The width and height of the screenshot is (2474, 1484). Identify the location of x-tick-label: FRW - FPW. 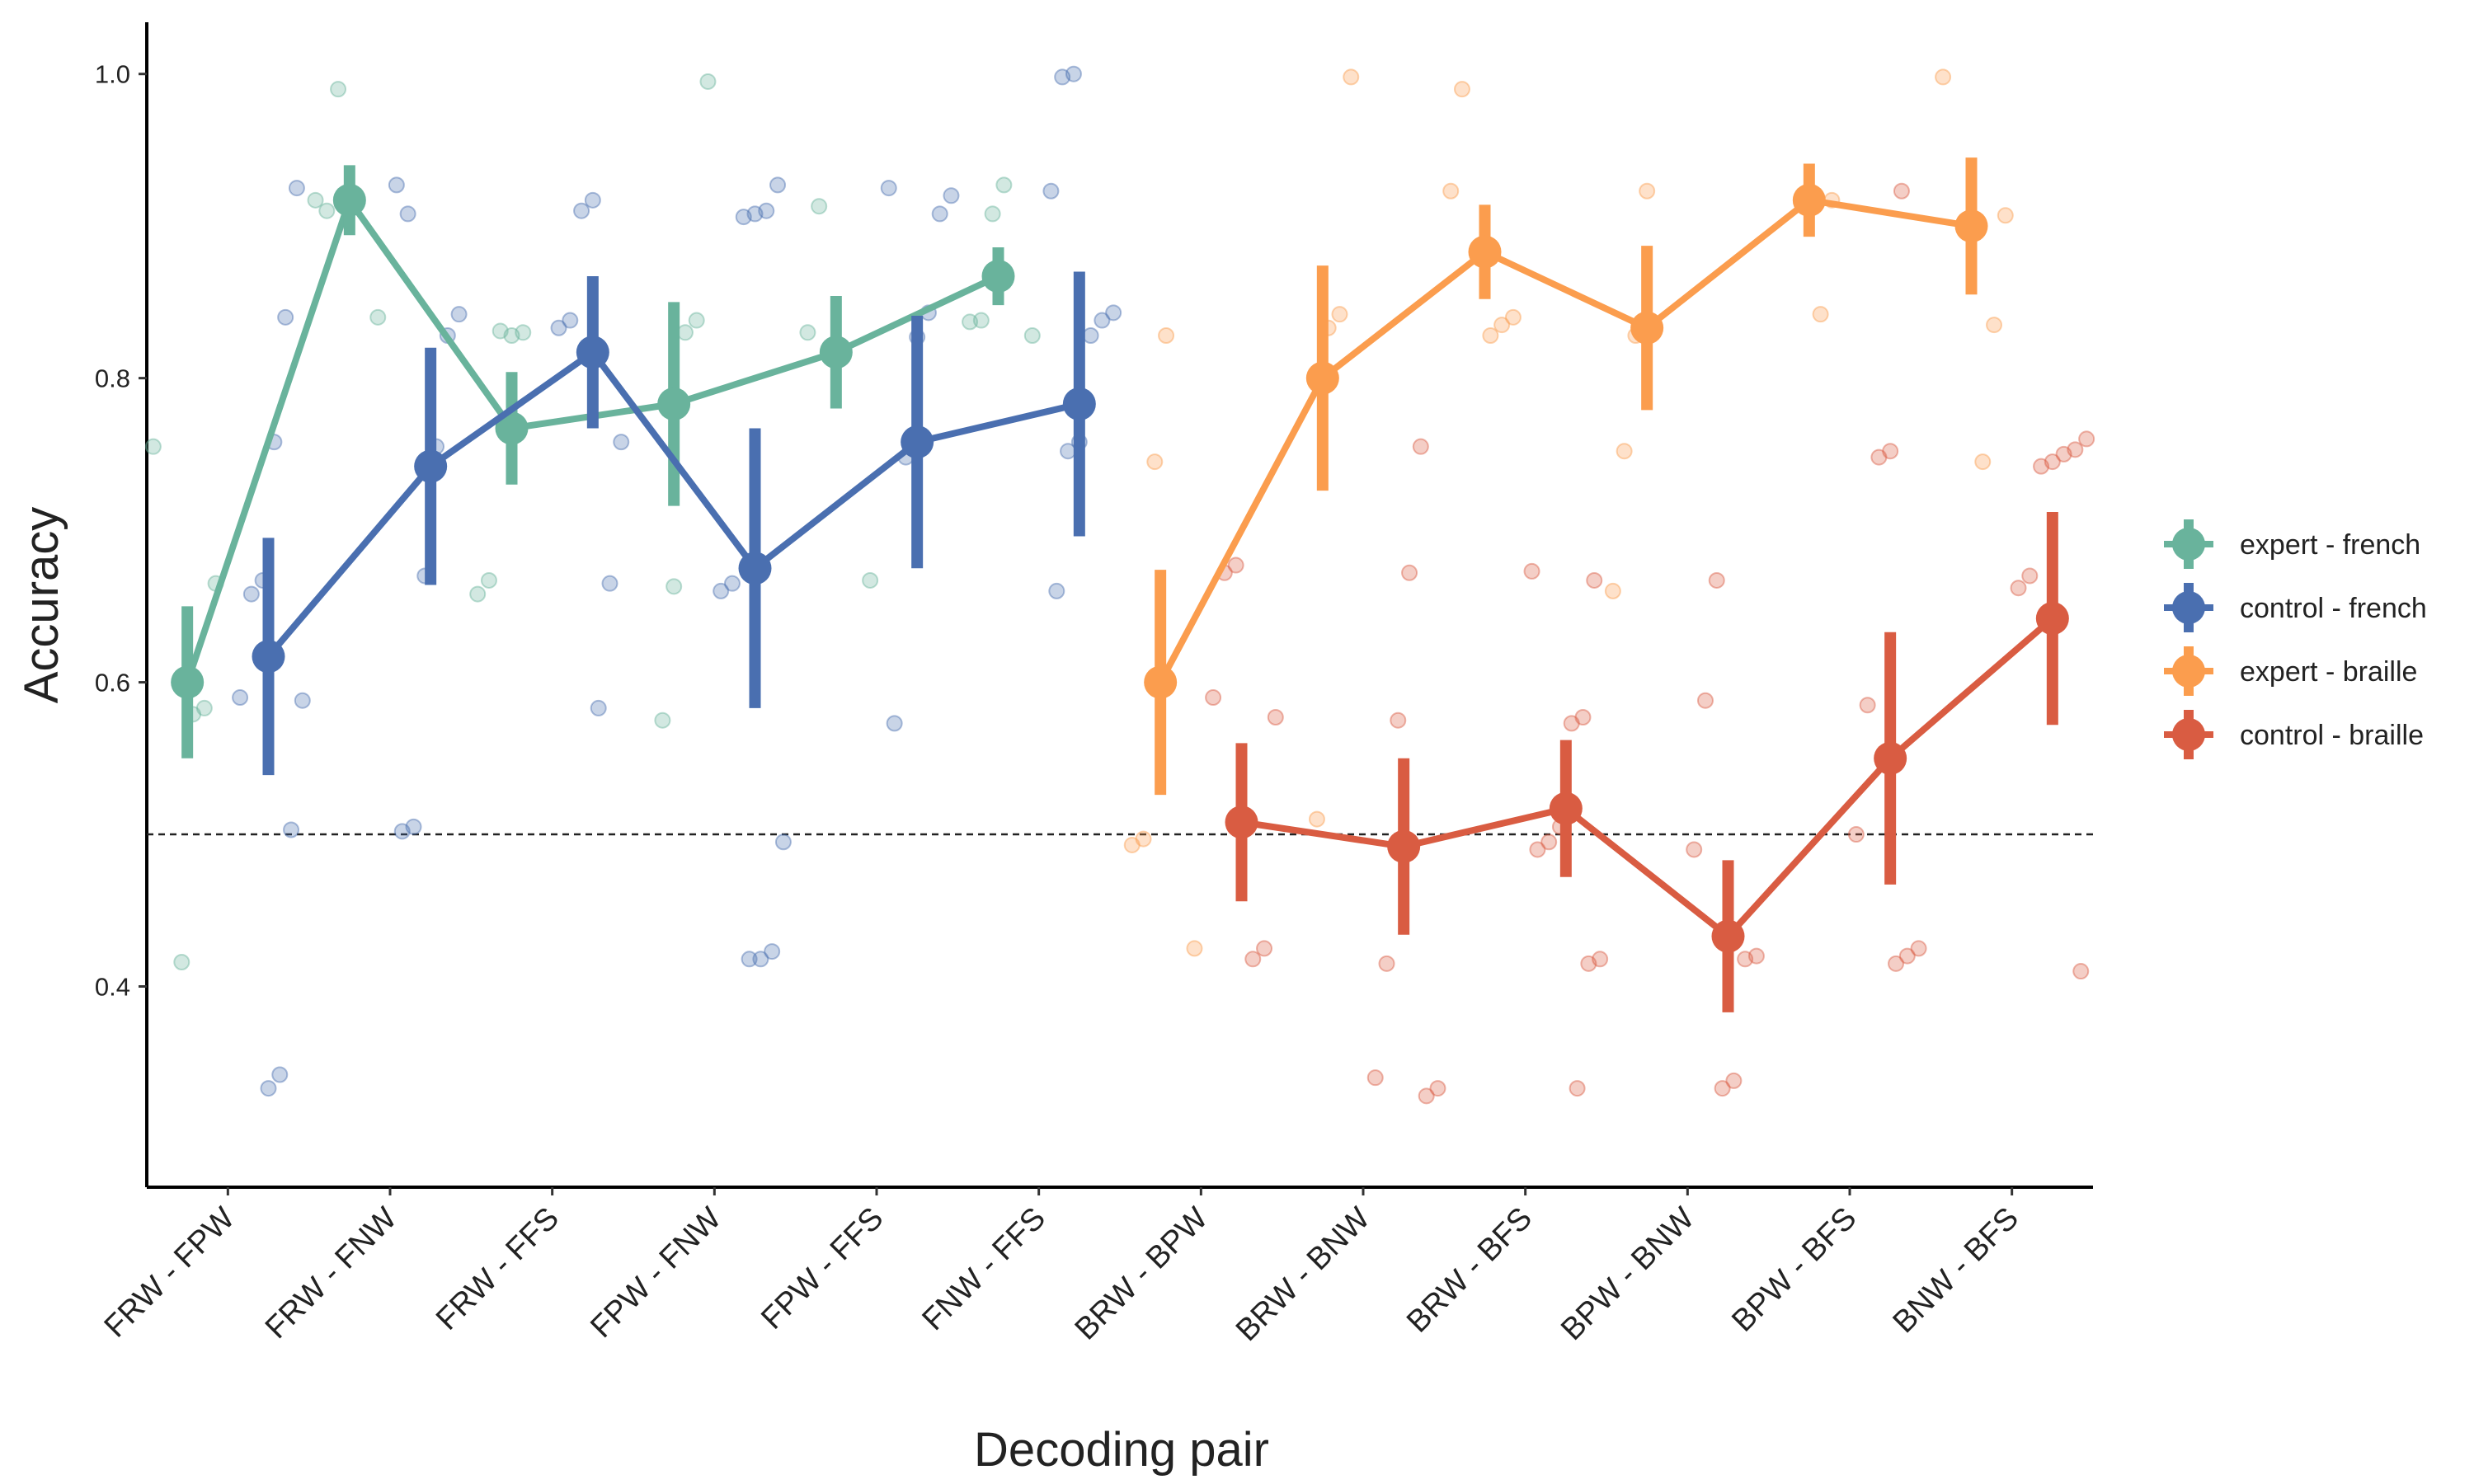
(170, 1273).